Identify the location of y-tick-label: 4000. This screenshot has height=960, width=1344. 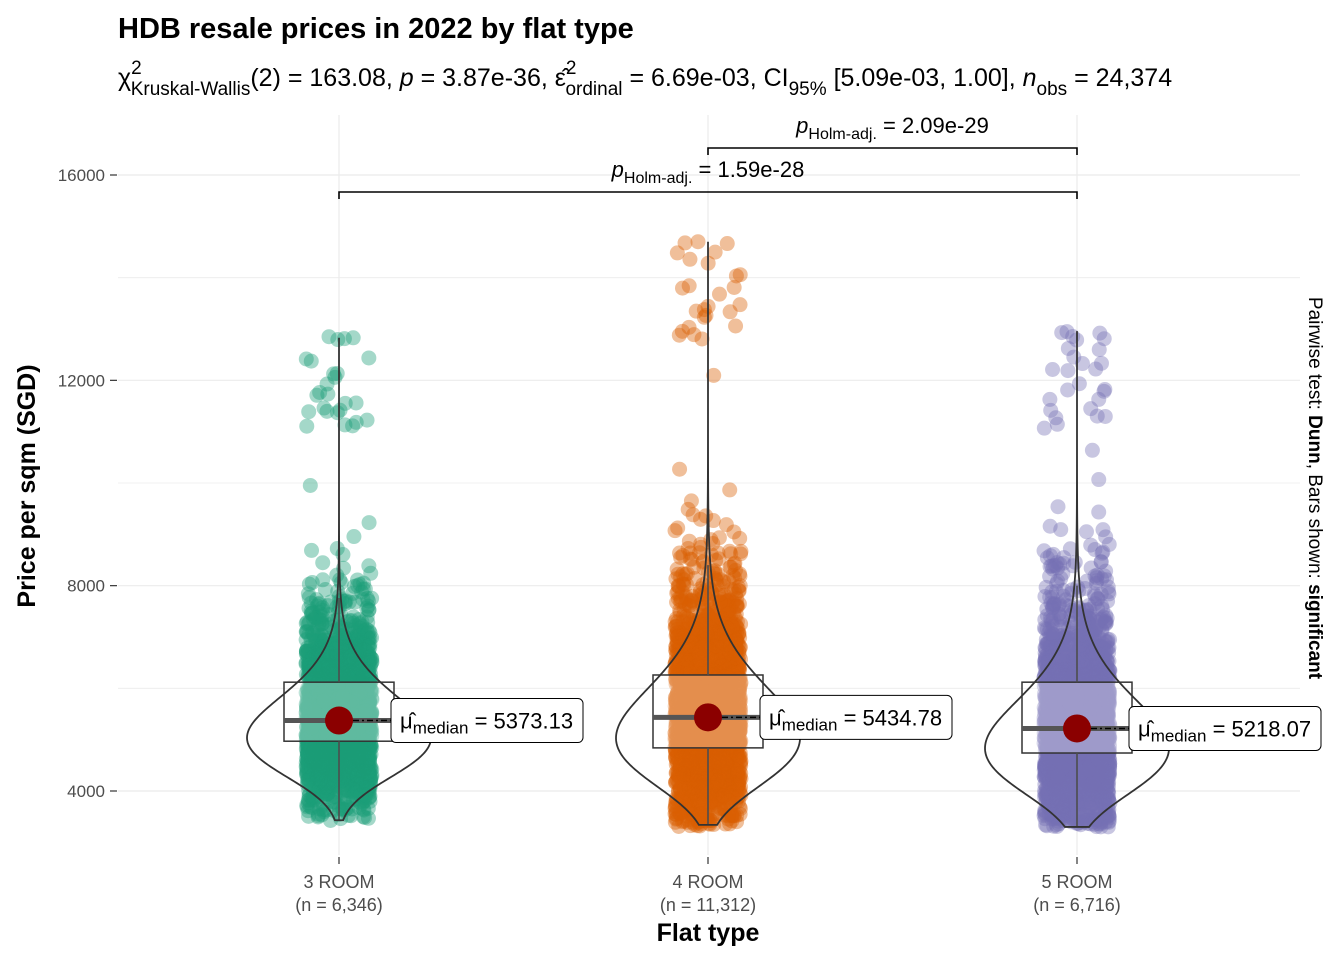
(86, 791).